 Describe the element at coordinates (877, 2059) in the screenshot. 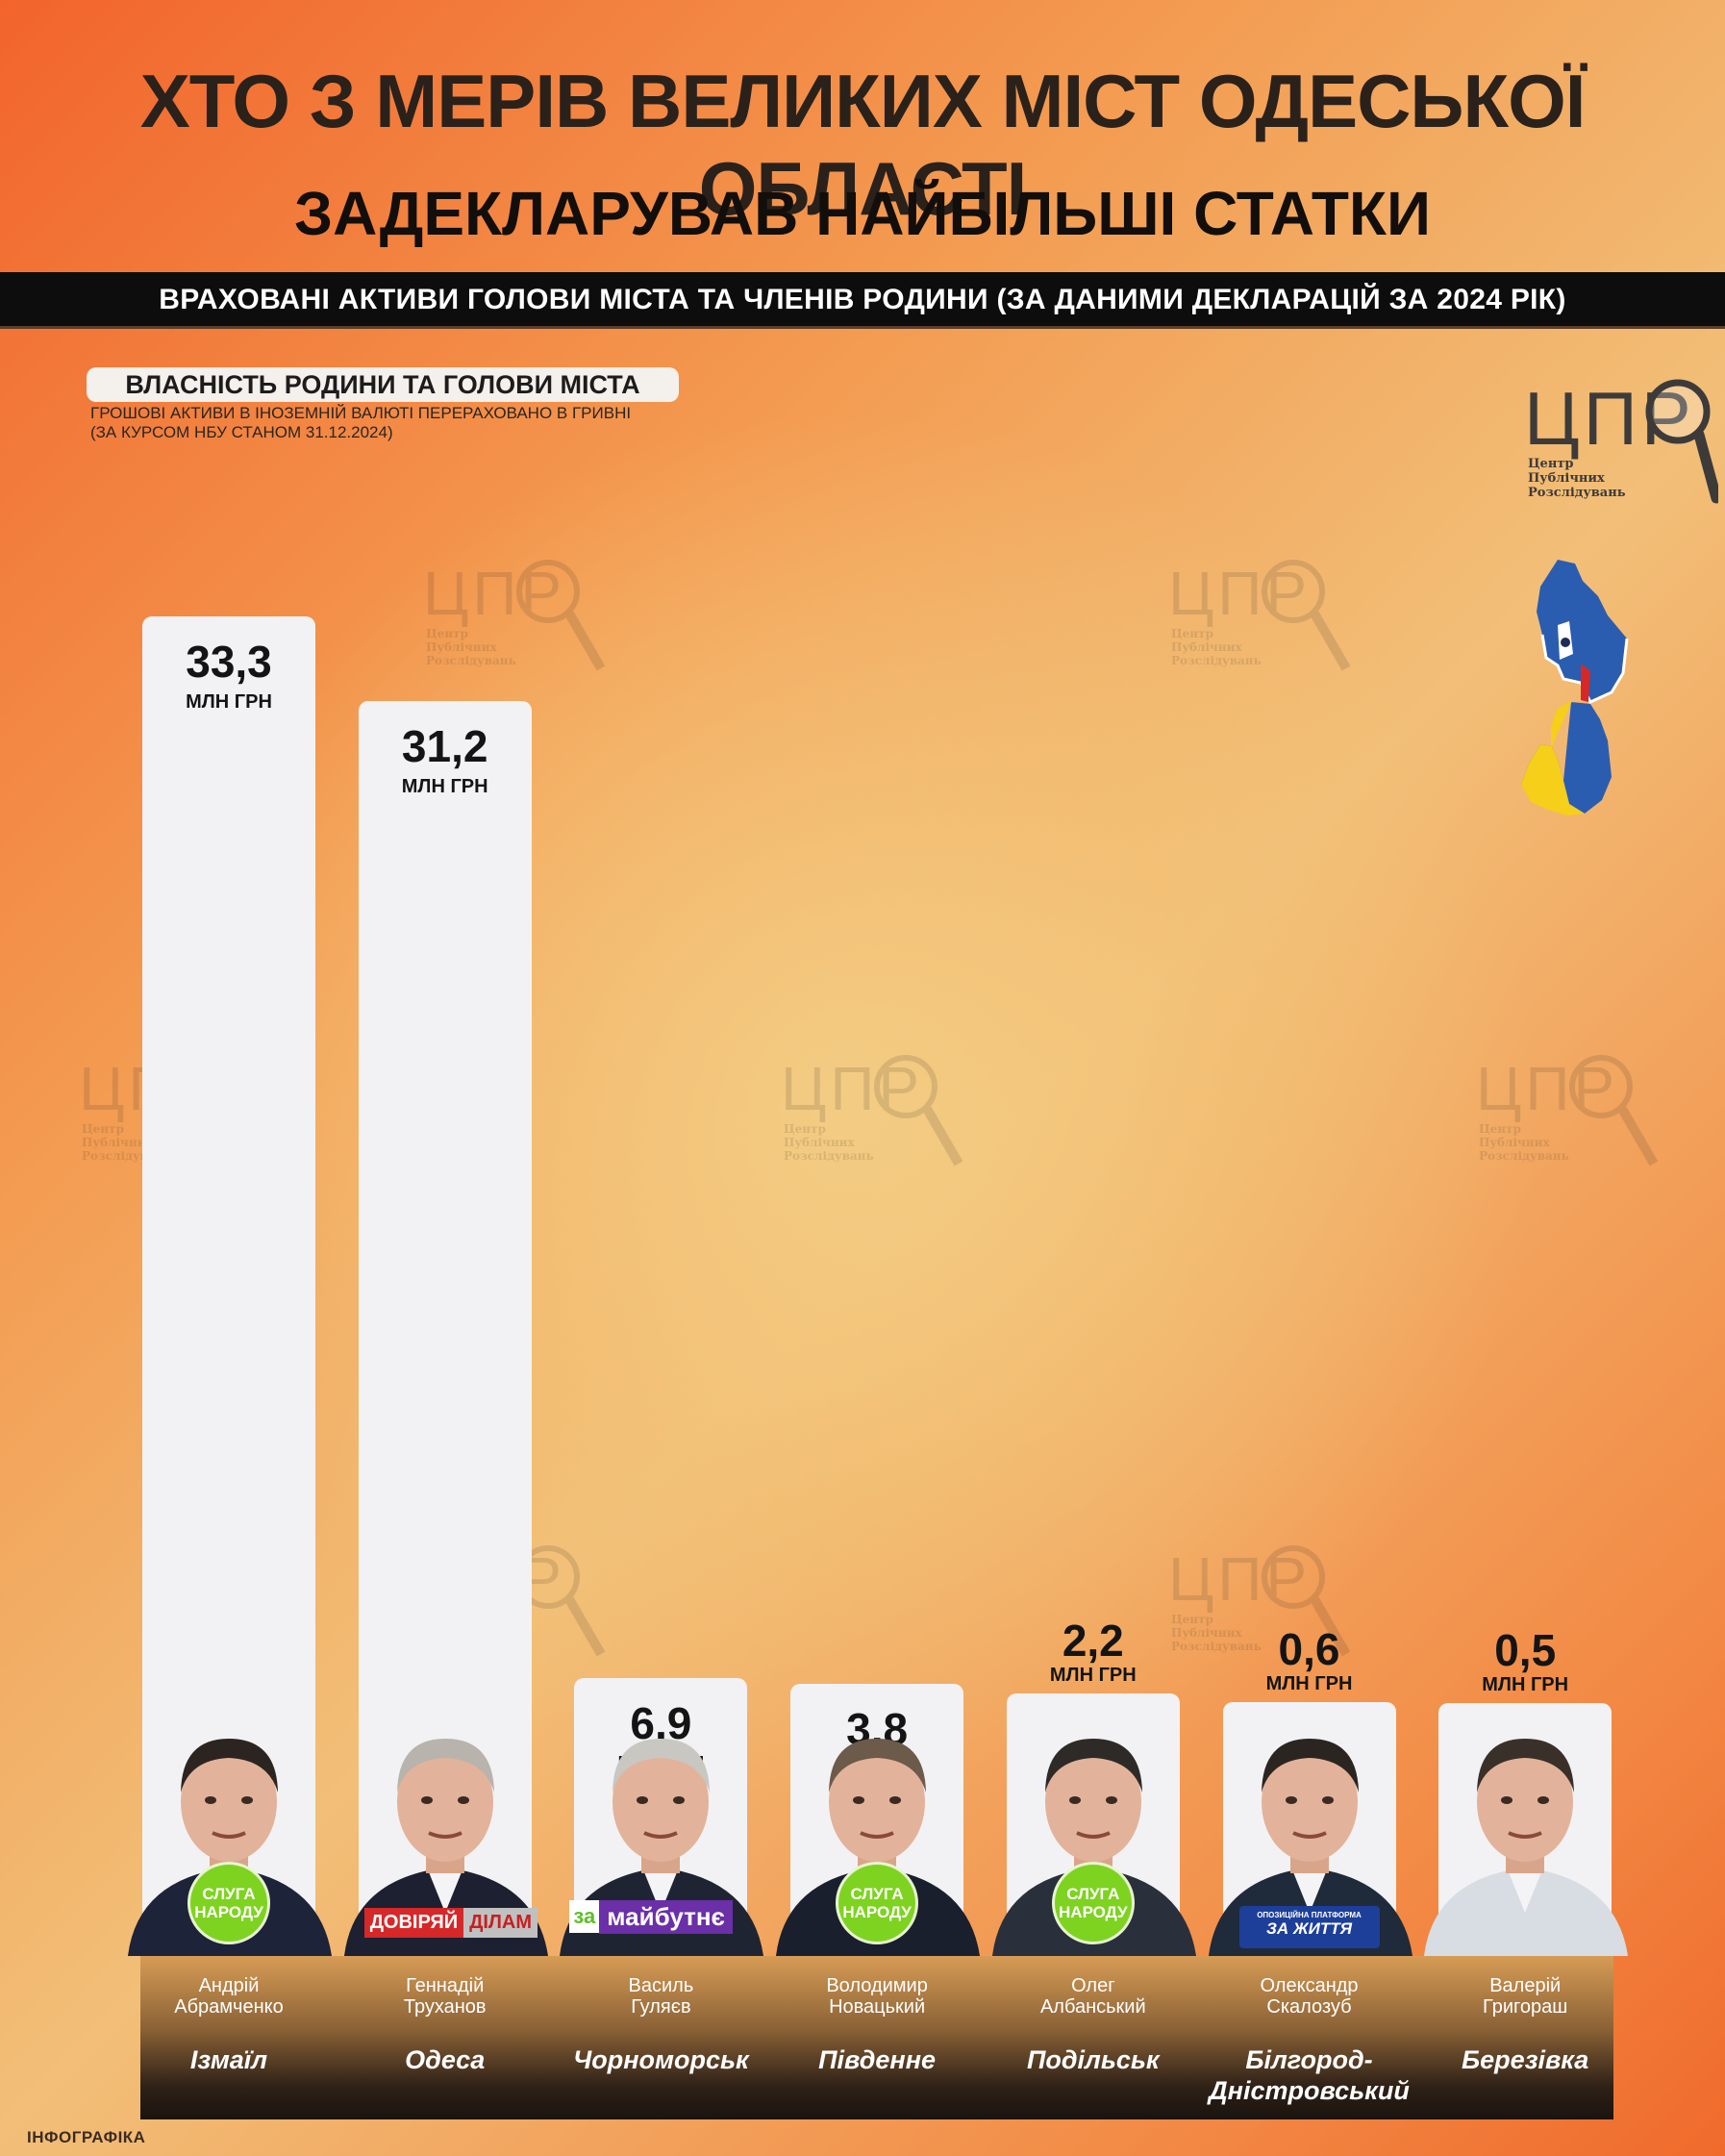

I see `mayor-city: Південне` at that location.